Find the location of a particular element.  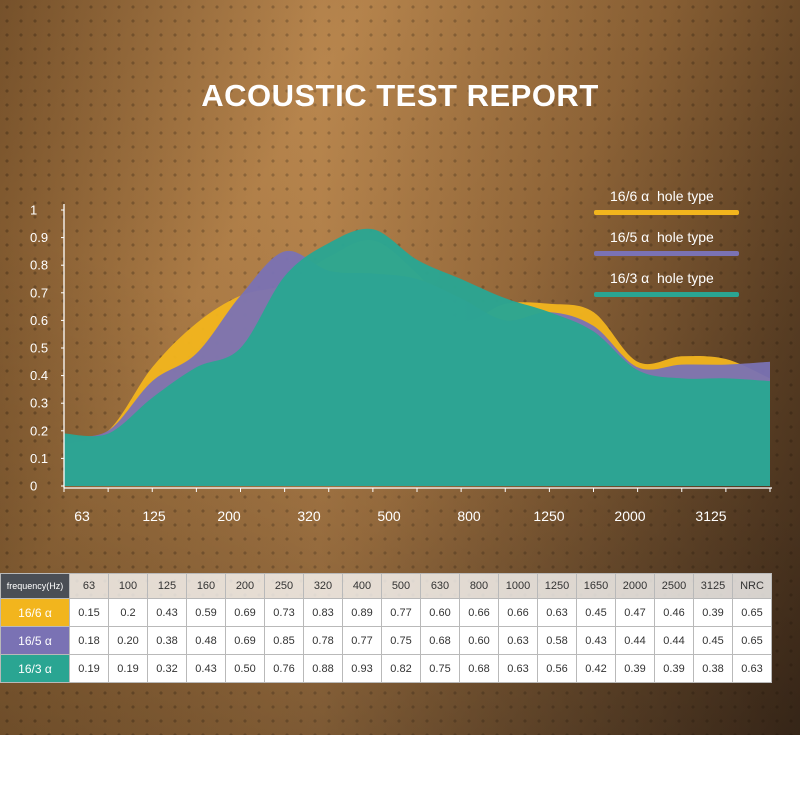

y-tick-label: 0.9 is located at coordinates (39, 237).